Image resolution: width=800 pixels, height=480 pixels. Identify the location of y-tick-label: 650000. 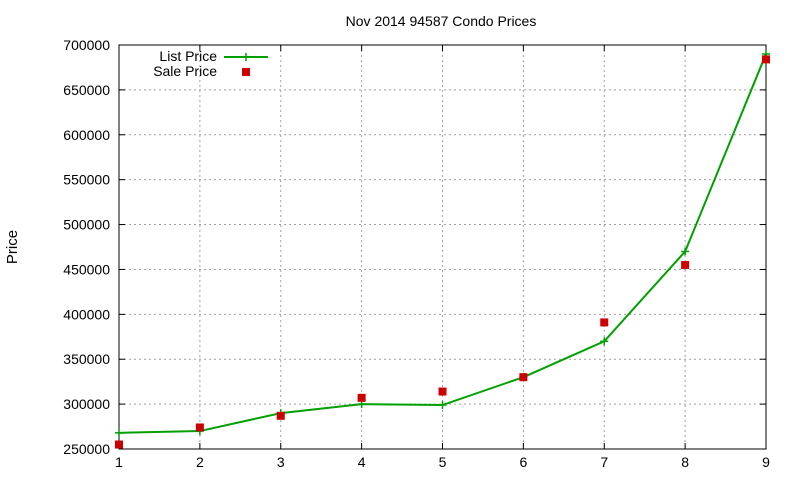
(86, 90).